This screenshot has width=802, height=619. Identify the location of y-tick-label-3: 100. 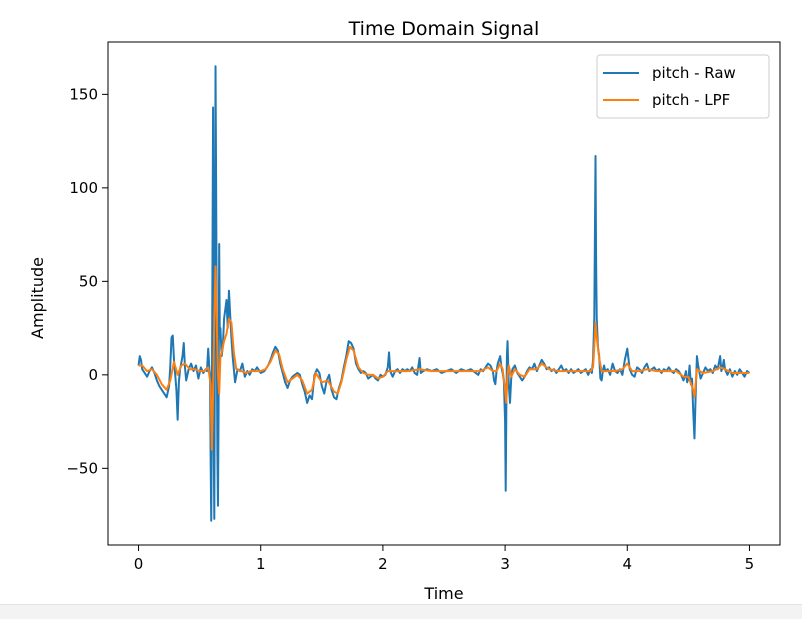
(83, 188).